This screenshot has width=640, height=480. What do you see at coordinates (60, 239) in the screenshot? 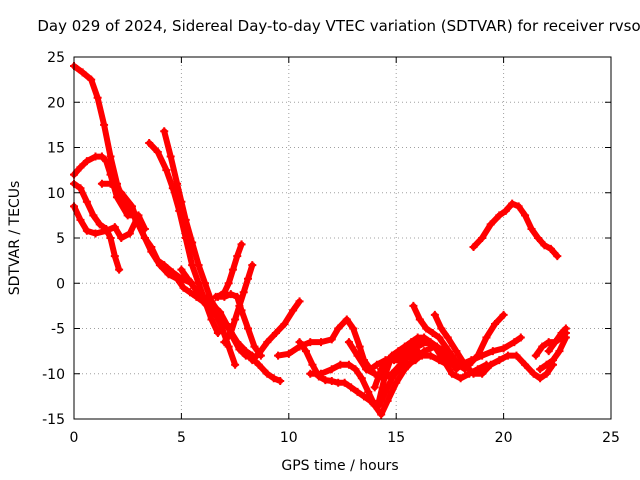
I see `y-tick-label: 5` at bounding box center [60, 239].